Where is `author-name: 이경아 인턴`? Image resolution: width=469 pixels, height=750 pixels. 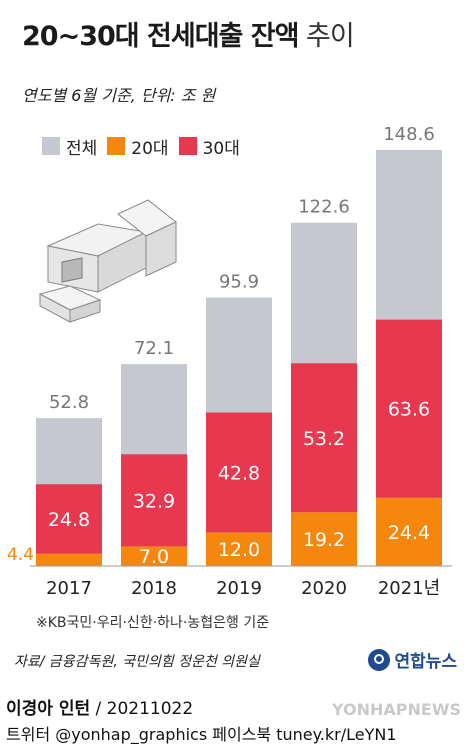
author-name: 이경아 인턴 is located at coordinates (48, 709).